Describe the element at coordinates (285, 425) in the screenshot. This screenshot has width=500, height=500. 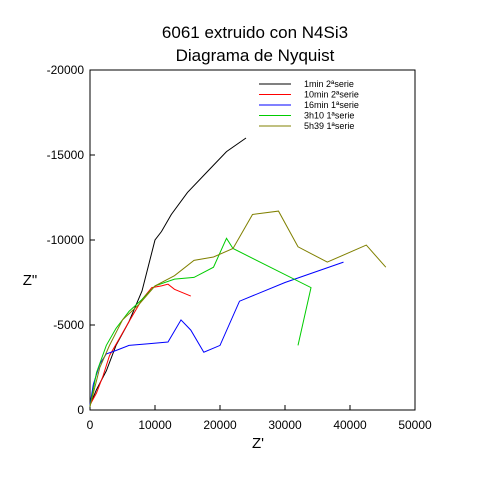
I see `x-tick-label: 30000` at that location.